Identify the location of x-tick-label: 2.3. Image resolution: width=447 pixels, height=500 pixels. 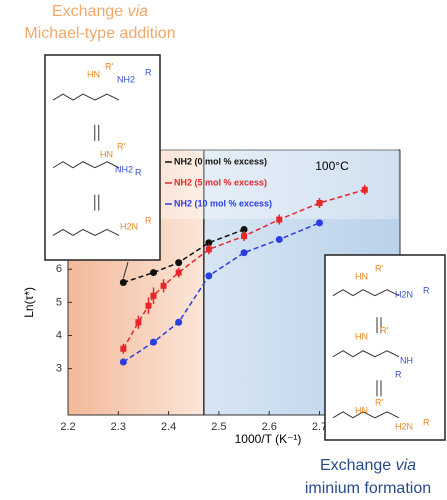
(118, 427).